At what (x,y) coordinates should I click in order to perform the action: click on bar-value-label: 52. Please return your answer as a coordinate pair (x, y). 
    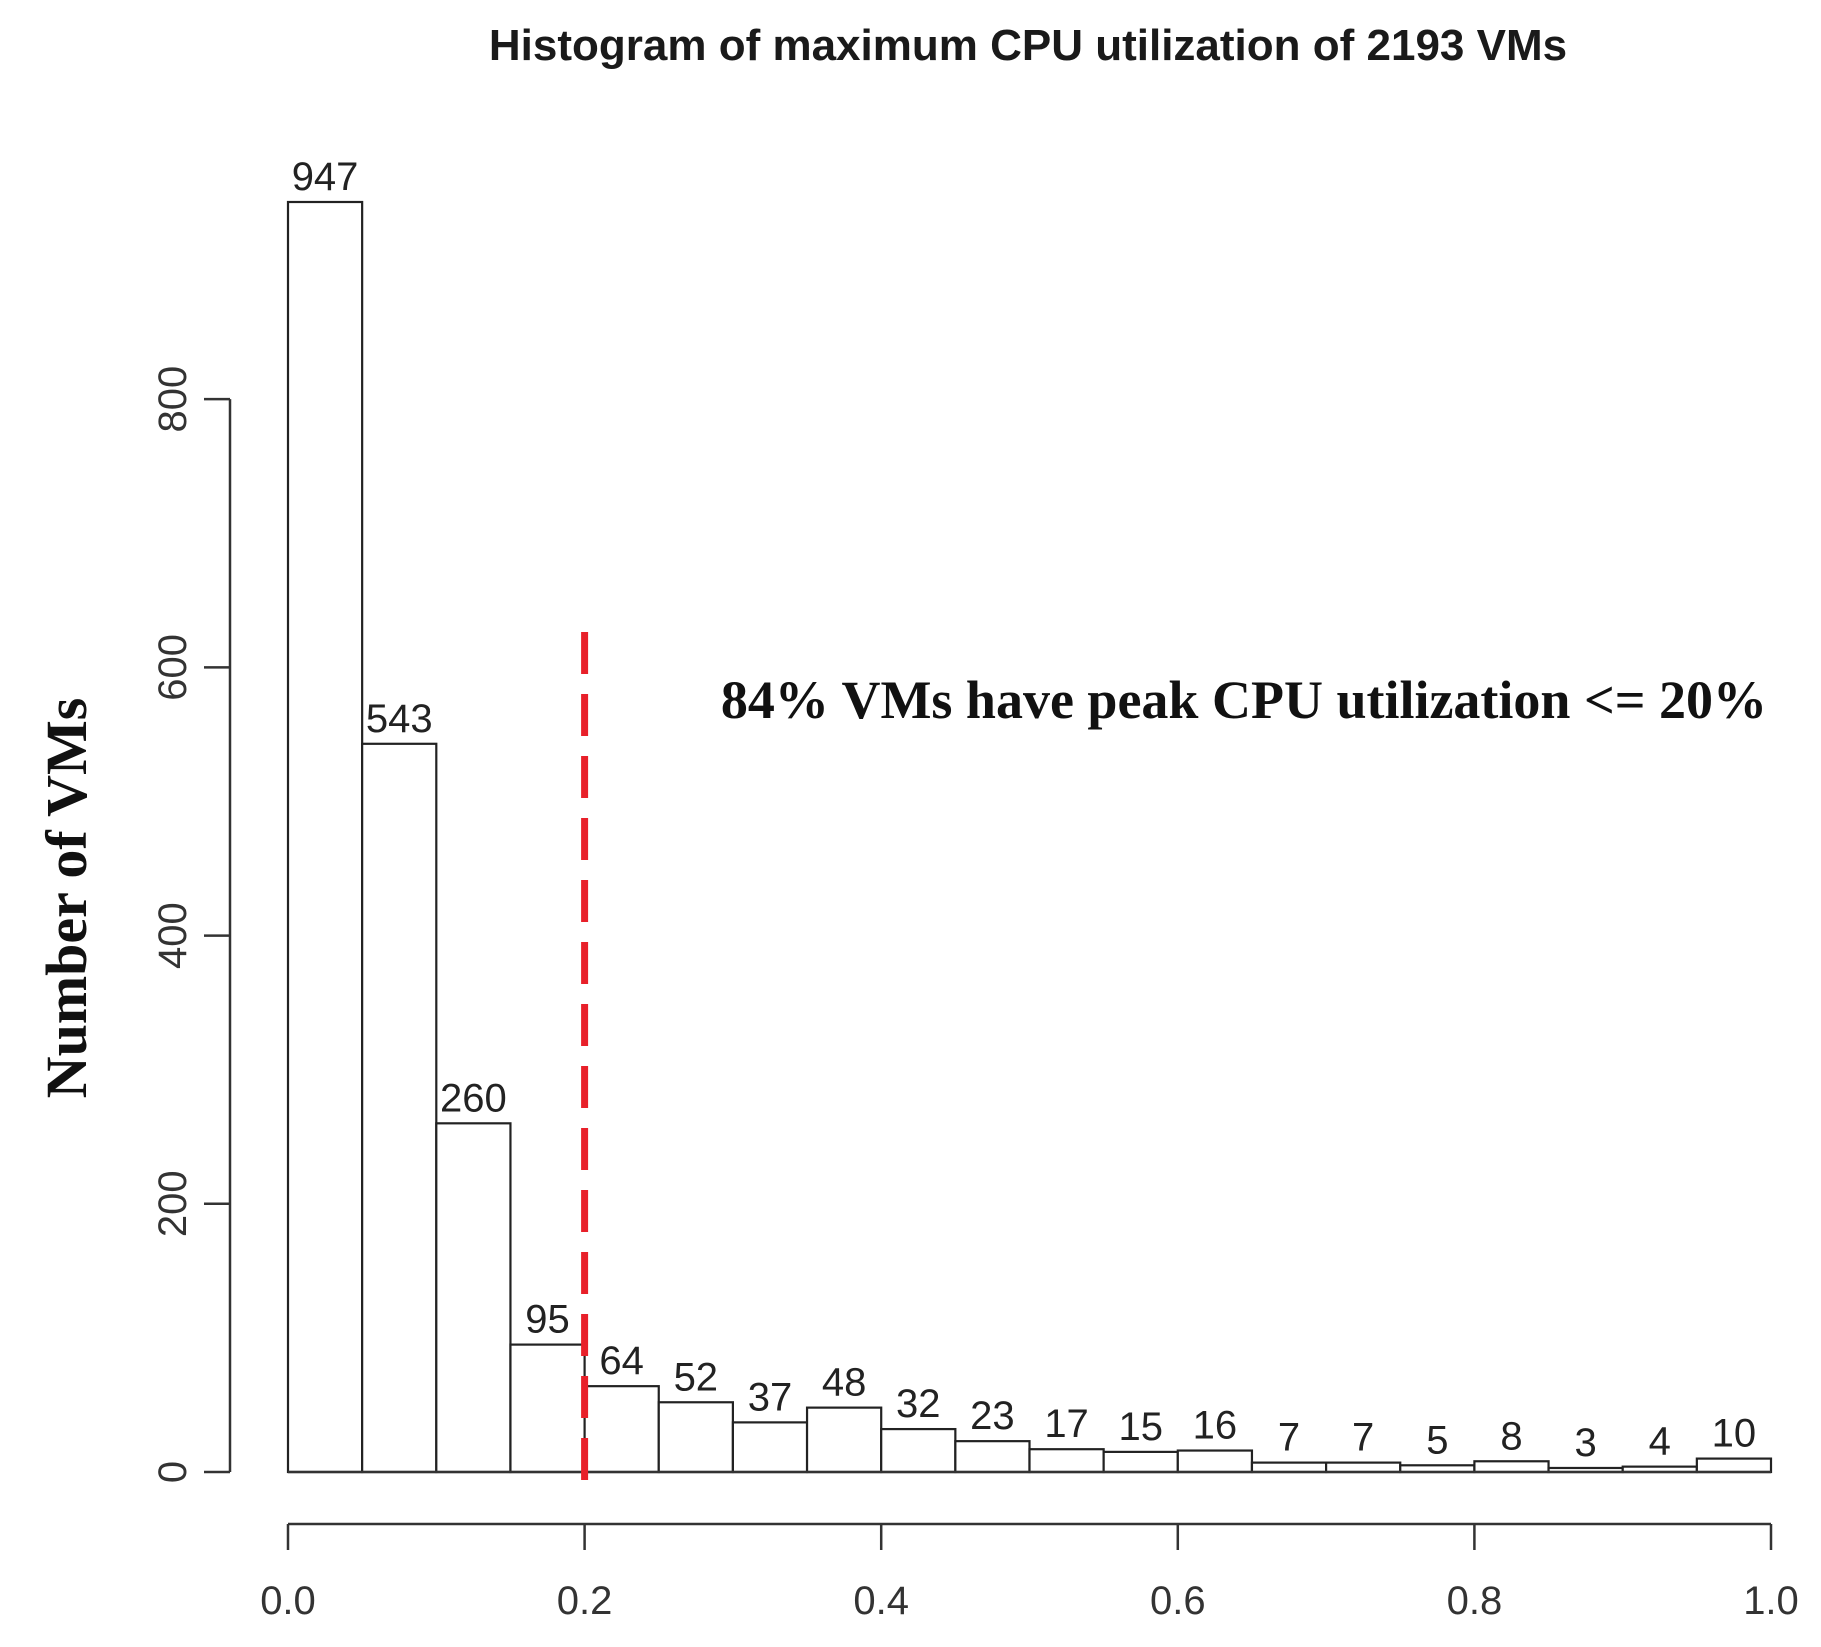
    Looking at the image, I should click on (696, 1377).